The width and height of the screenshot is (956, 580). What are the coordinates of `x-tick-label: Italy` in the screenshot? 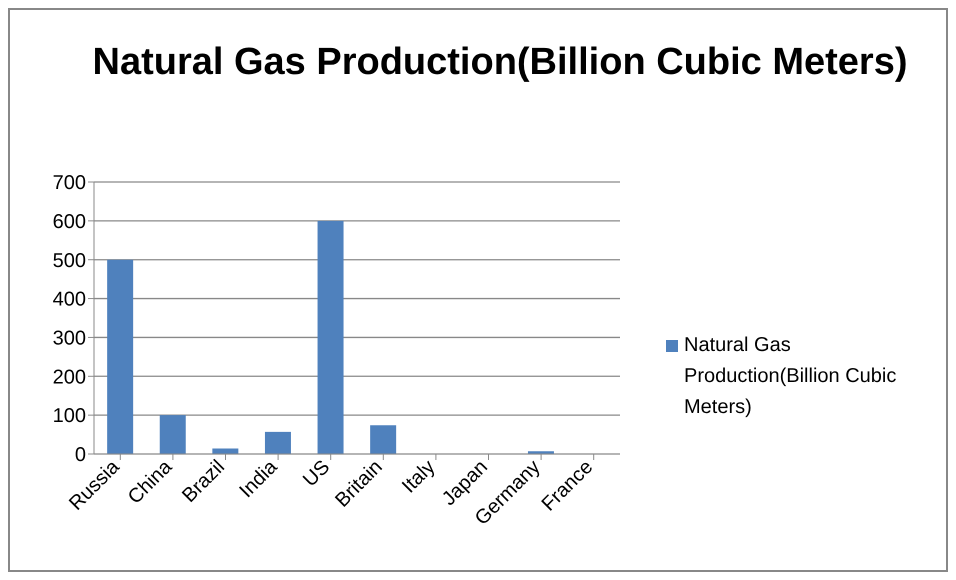 It's located at (419, 477).